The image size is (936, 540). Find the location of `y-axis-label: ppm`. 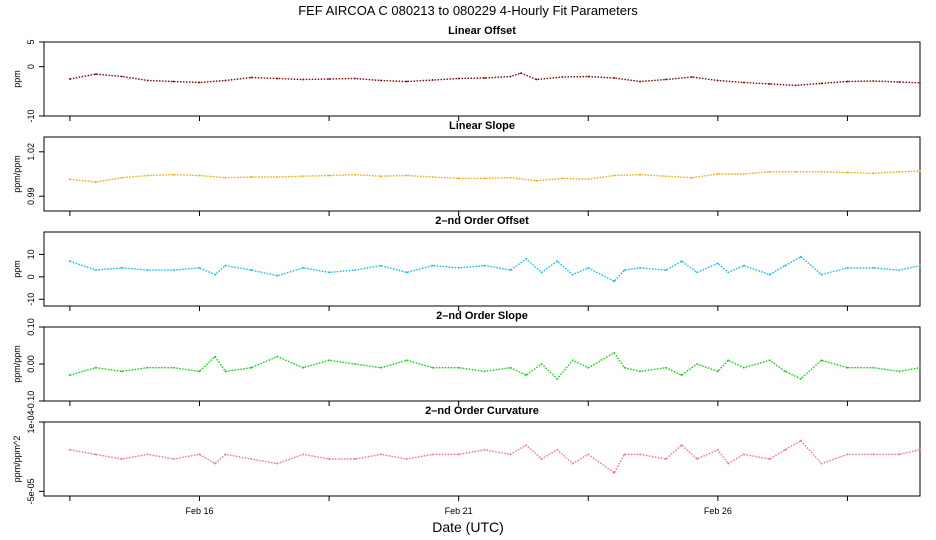

y-axis-label: ppm is located at coordinates (17, 269).